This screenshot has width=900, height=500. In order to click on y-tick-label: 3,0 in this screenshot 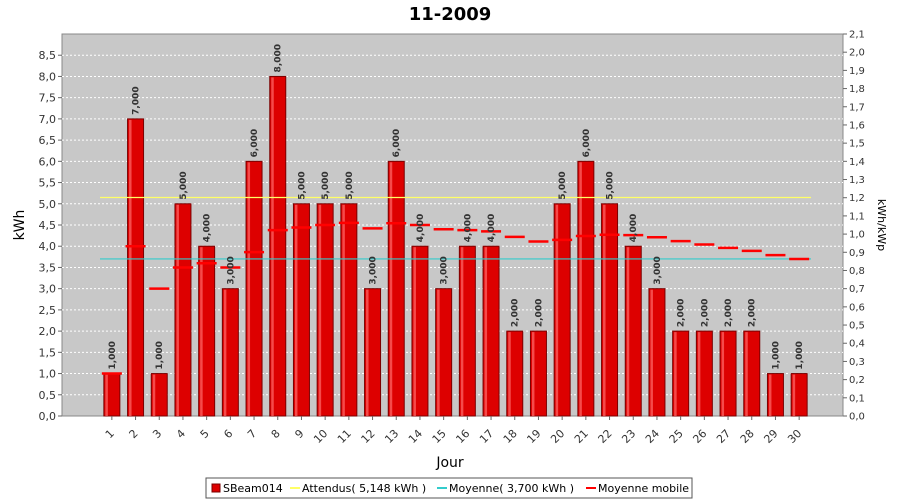, I will do `click(48, 289)`.